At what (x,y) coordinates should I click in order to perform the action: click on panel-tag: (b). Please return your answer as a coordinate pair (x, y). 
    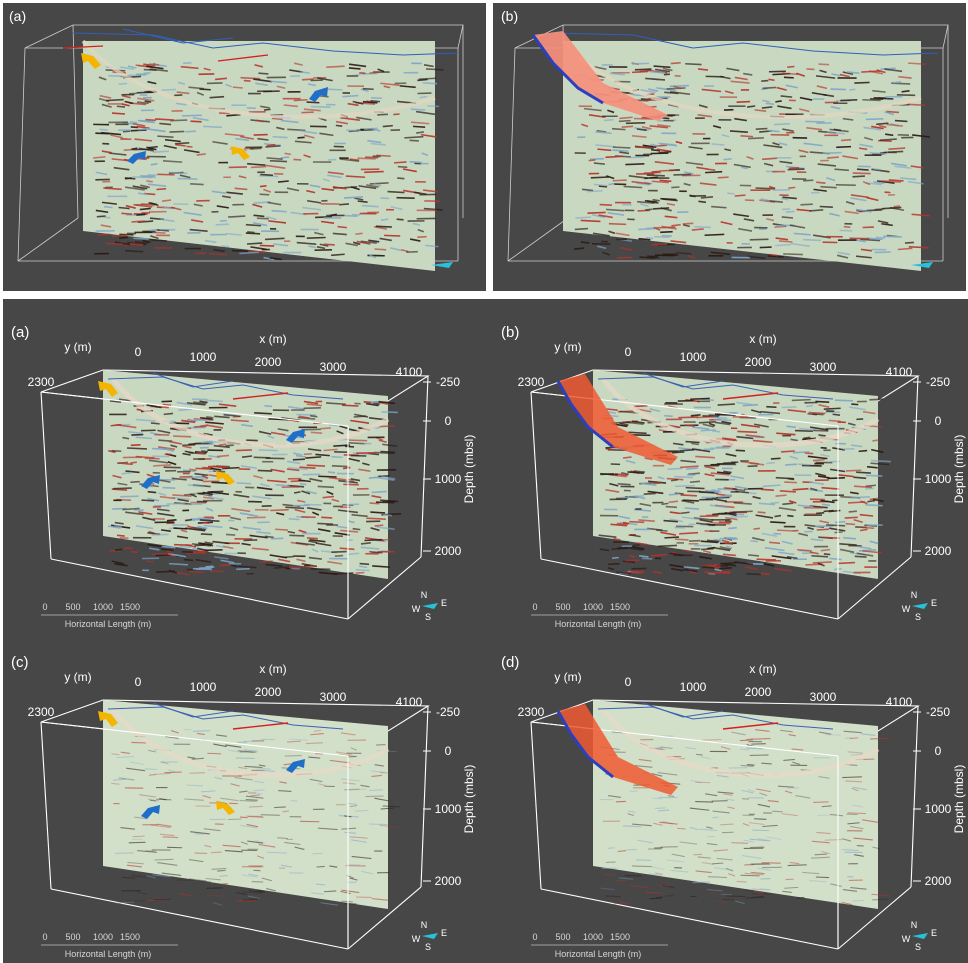
    Looking at the image, I should click on (510, 332).